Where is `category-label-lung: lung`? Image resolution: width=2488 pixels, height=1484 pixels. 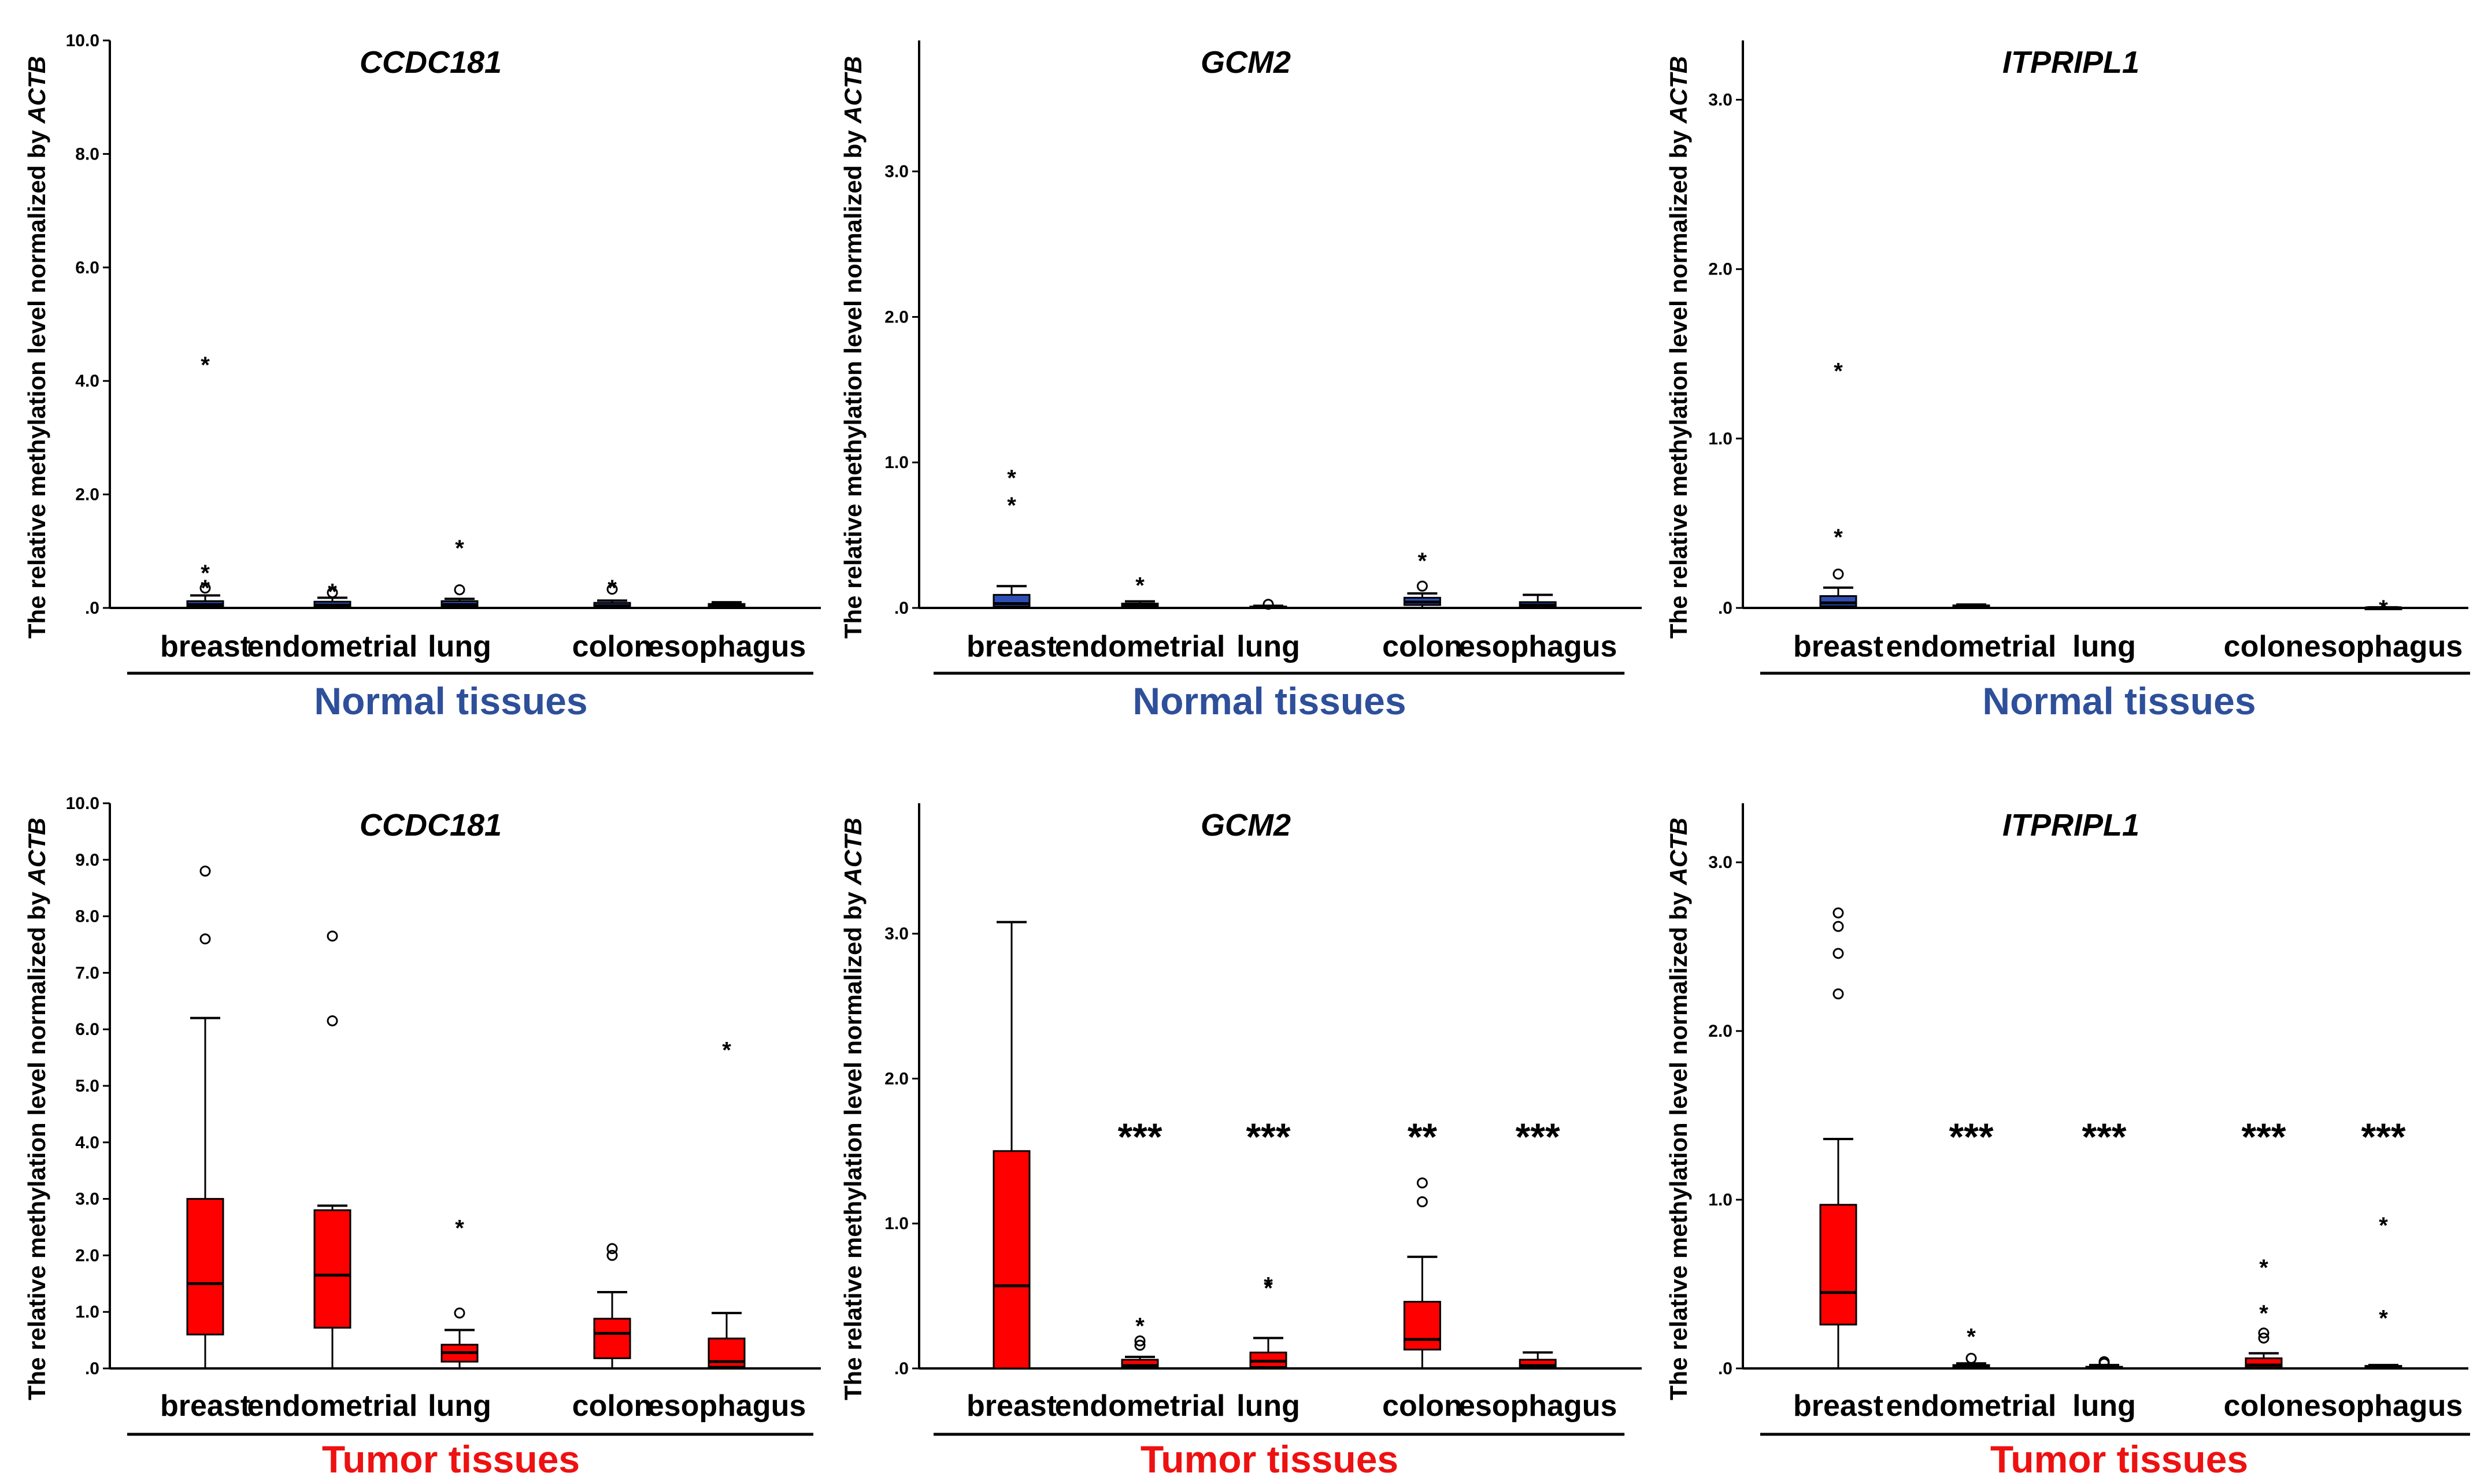
category-label-lung: lung is located at coordinates (2104, 1406).